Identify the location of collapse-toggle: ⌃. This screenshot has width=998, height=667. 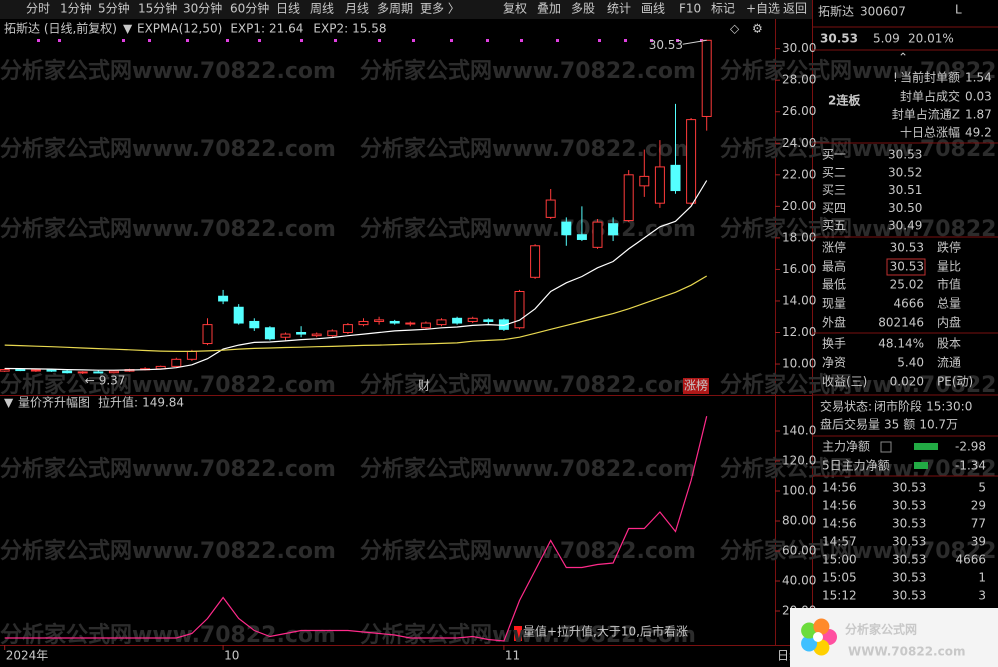
(903, 58).